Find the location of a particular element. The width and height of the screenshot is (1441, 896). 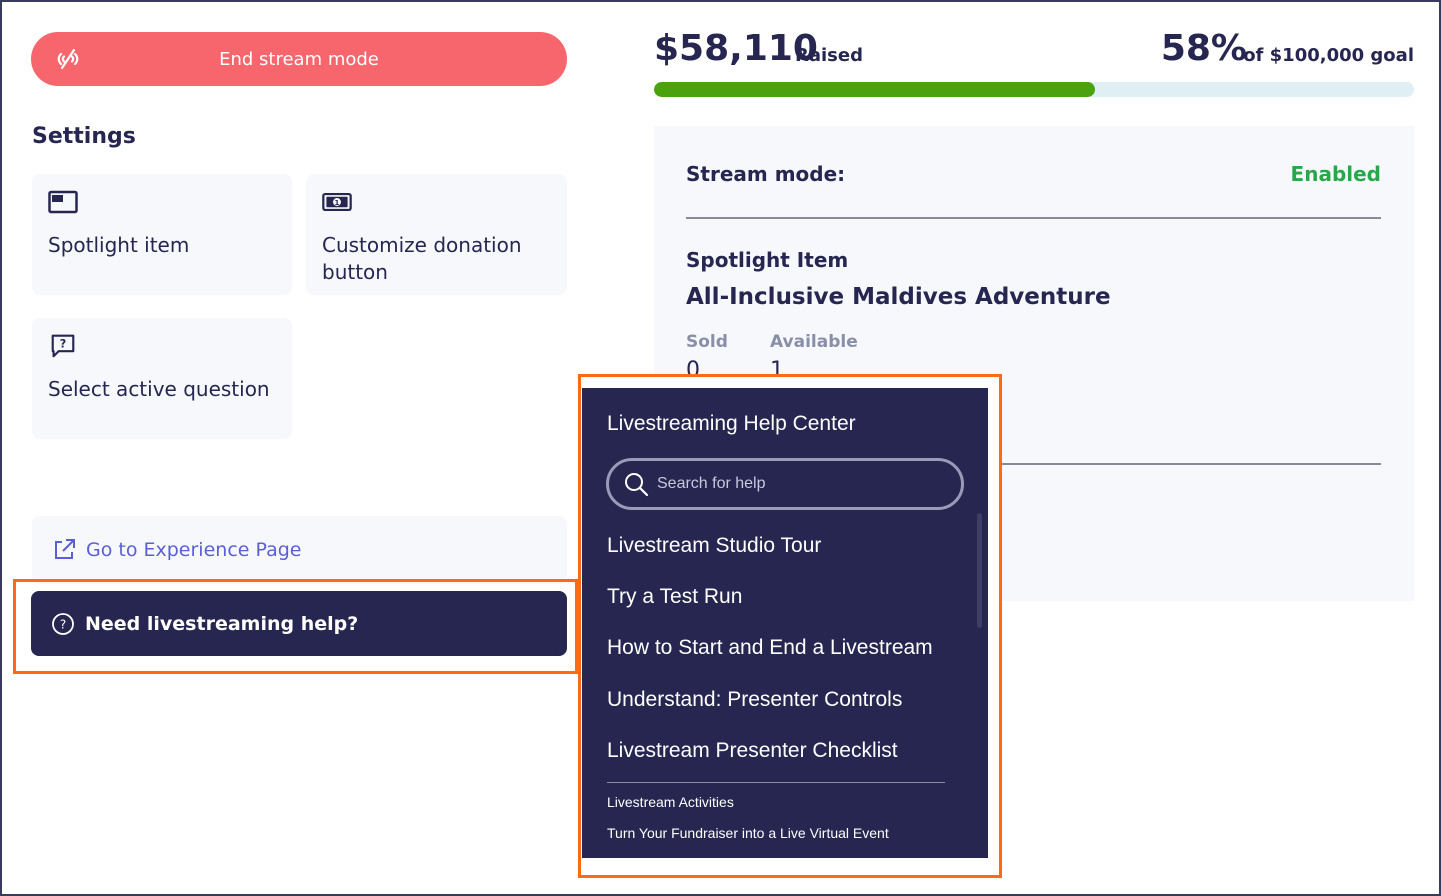

customize-donation-tile: 1 Customize donation button is located at coordinates (436, 234).